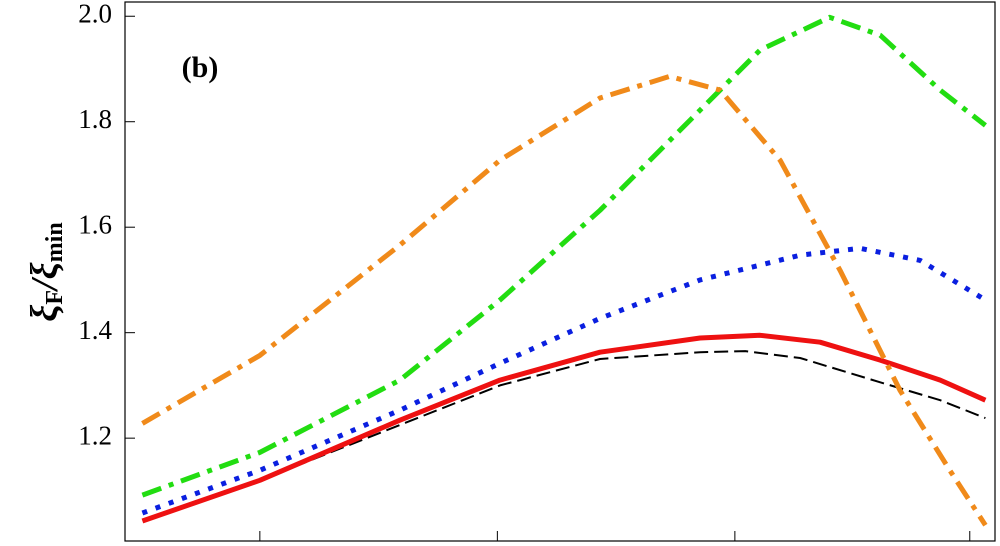  I want to click on y-label-part: F, so click(55, 297).